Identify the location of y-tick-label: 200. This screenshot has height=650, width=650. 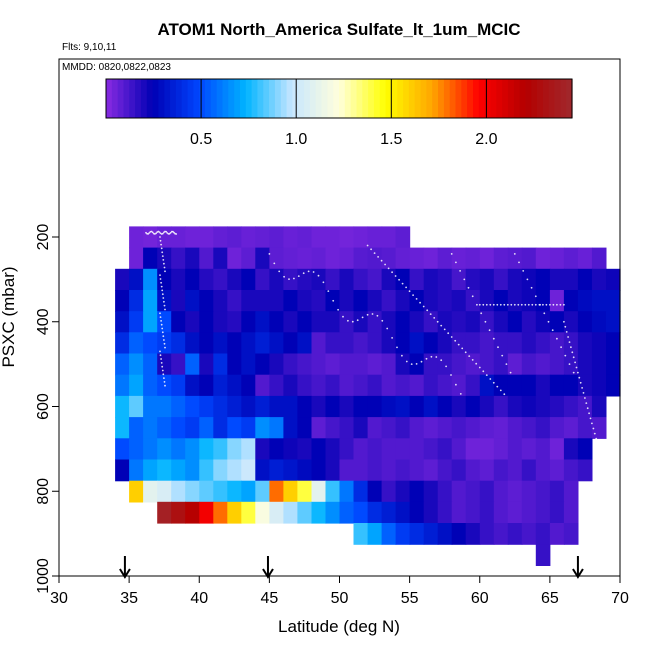
(43, 237).